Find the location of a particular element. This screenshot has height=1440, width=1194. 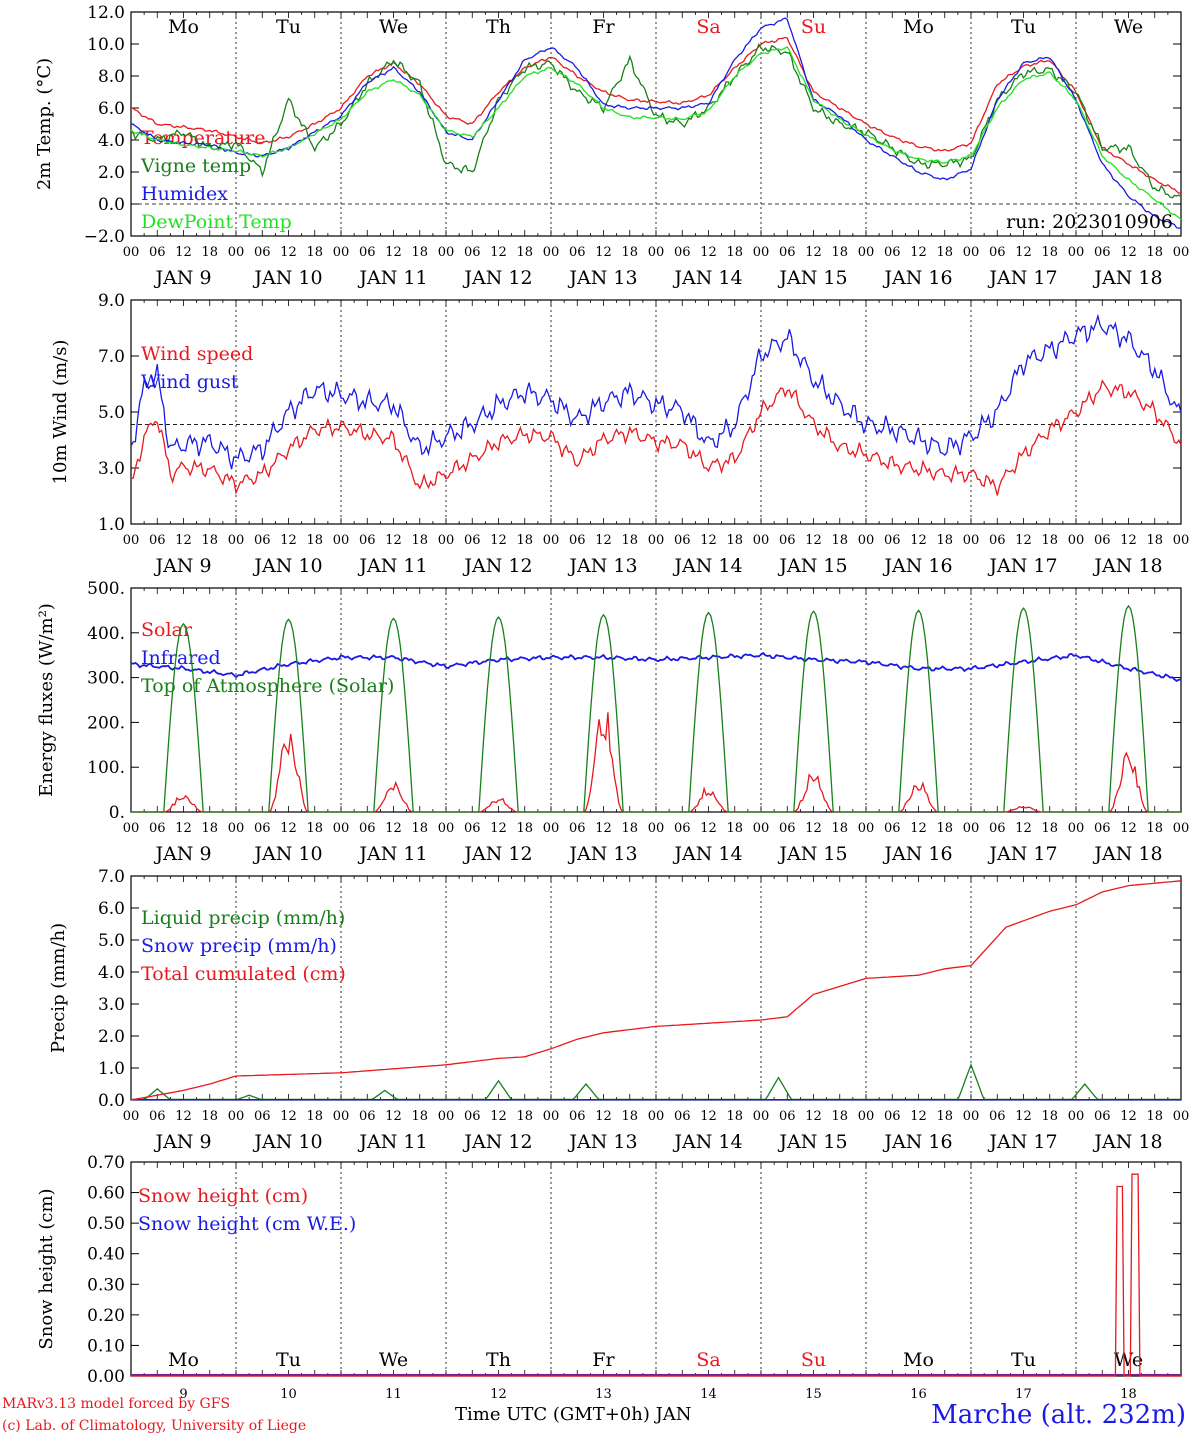

y-tick-label: 0.70 is located at coordinates (106, 1163).